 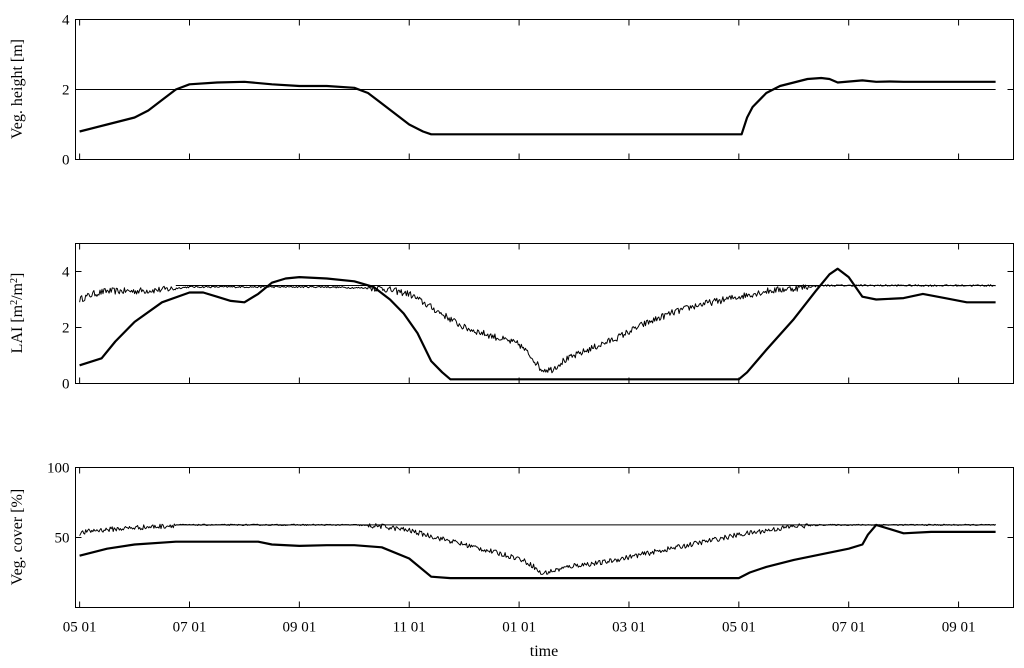 What do you see at coordinates (66, 21) in the screenshot?
I see `veg-height-ytick-label: 4` at bounding box center [66, 21].